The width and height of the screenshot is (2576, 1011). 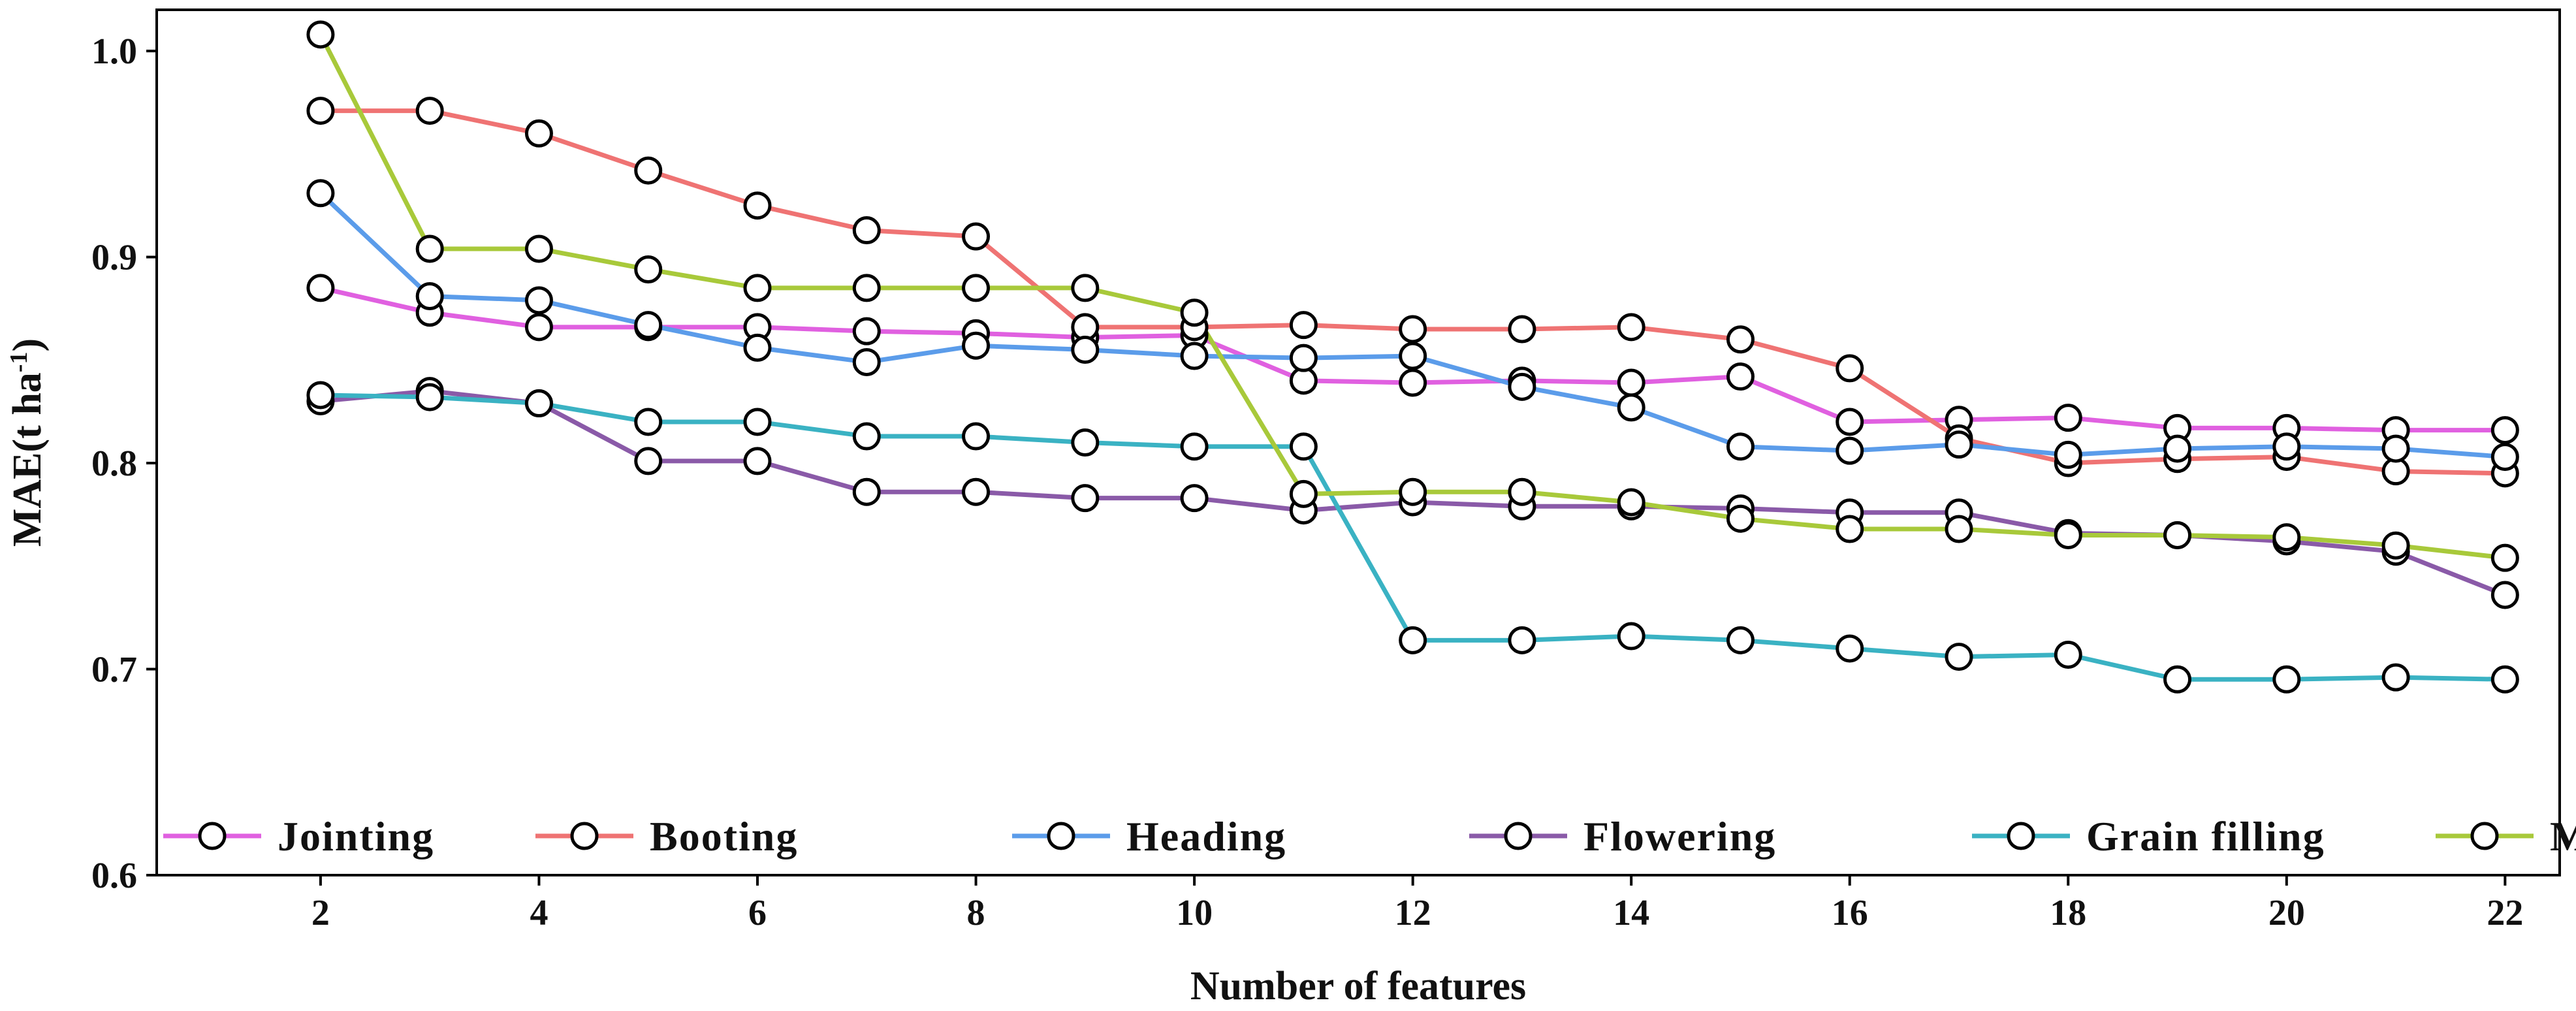 I want to click on legend-label-jointing: Jointing, so click(x=356, y=836).